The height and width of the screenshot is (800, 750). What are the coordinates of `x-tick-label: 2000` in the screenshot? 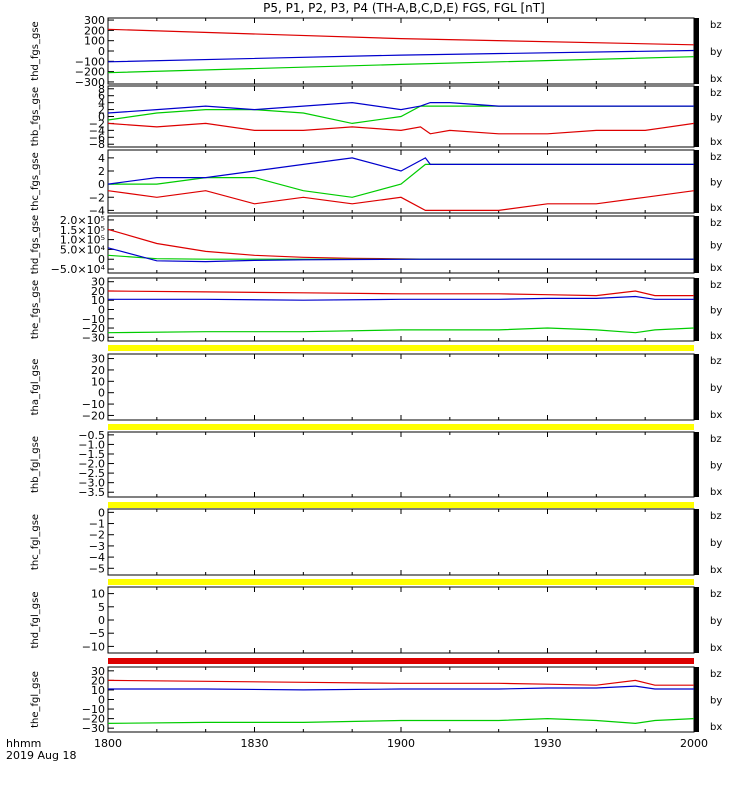 It's located at (694, 743).